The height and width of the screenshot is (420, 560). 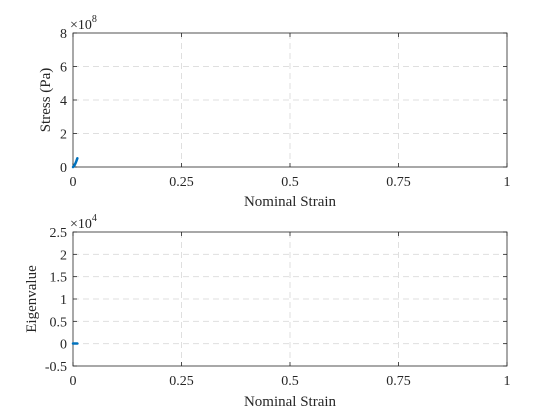 What do you see at coordinates (63, 135) in the screenshot?
I see `stress-y-tick-label: 2` at bounding box center [63, 135].